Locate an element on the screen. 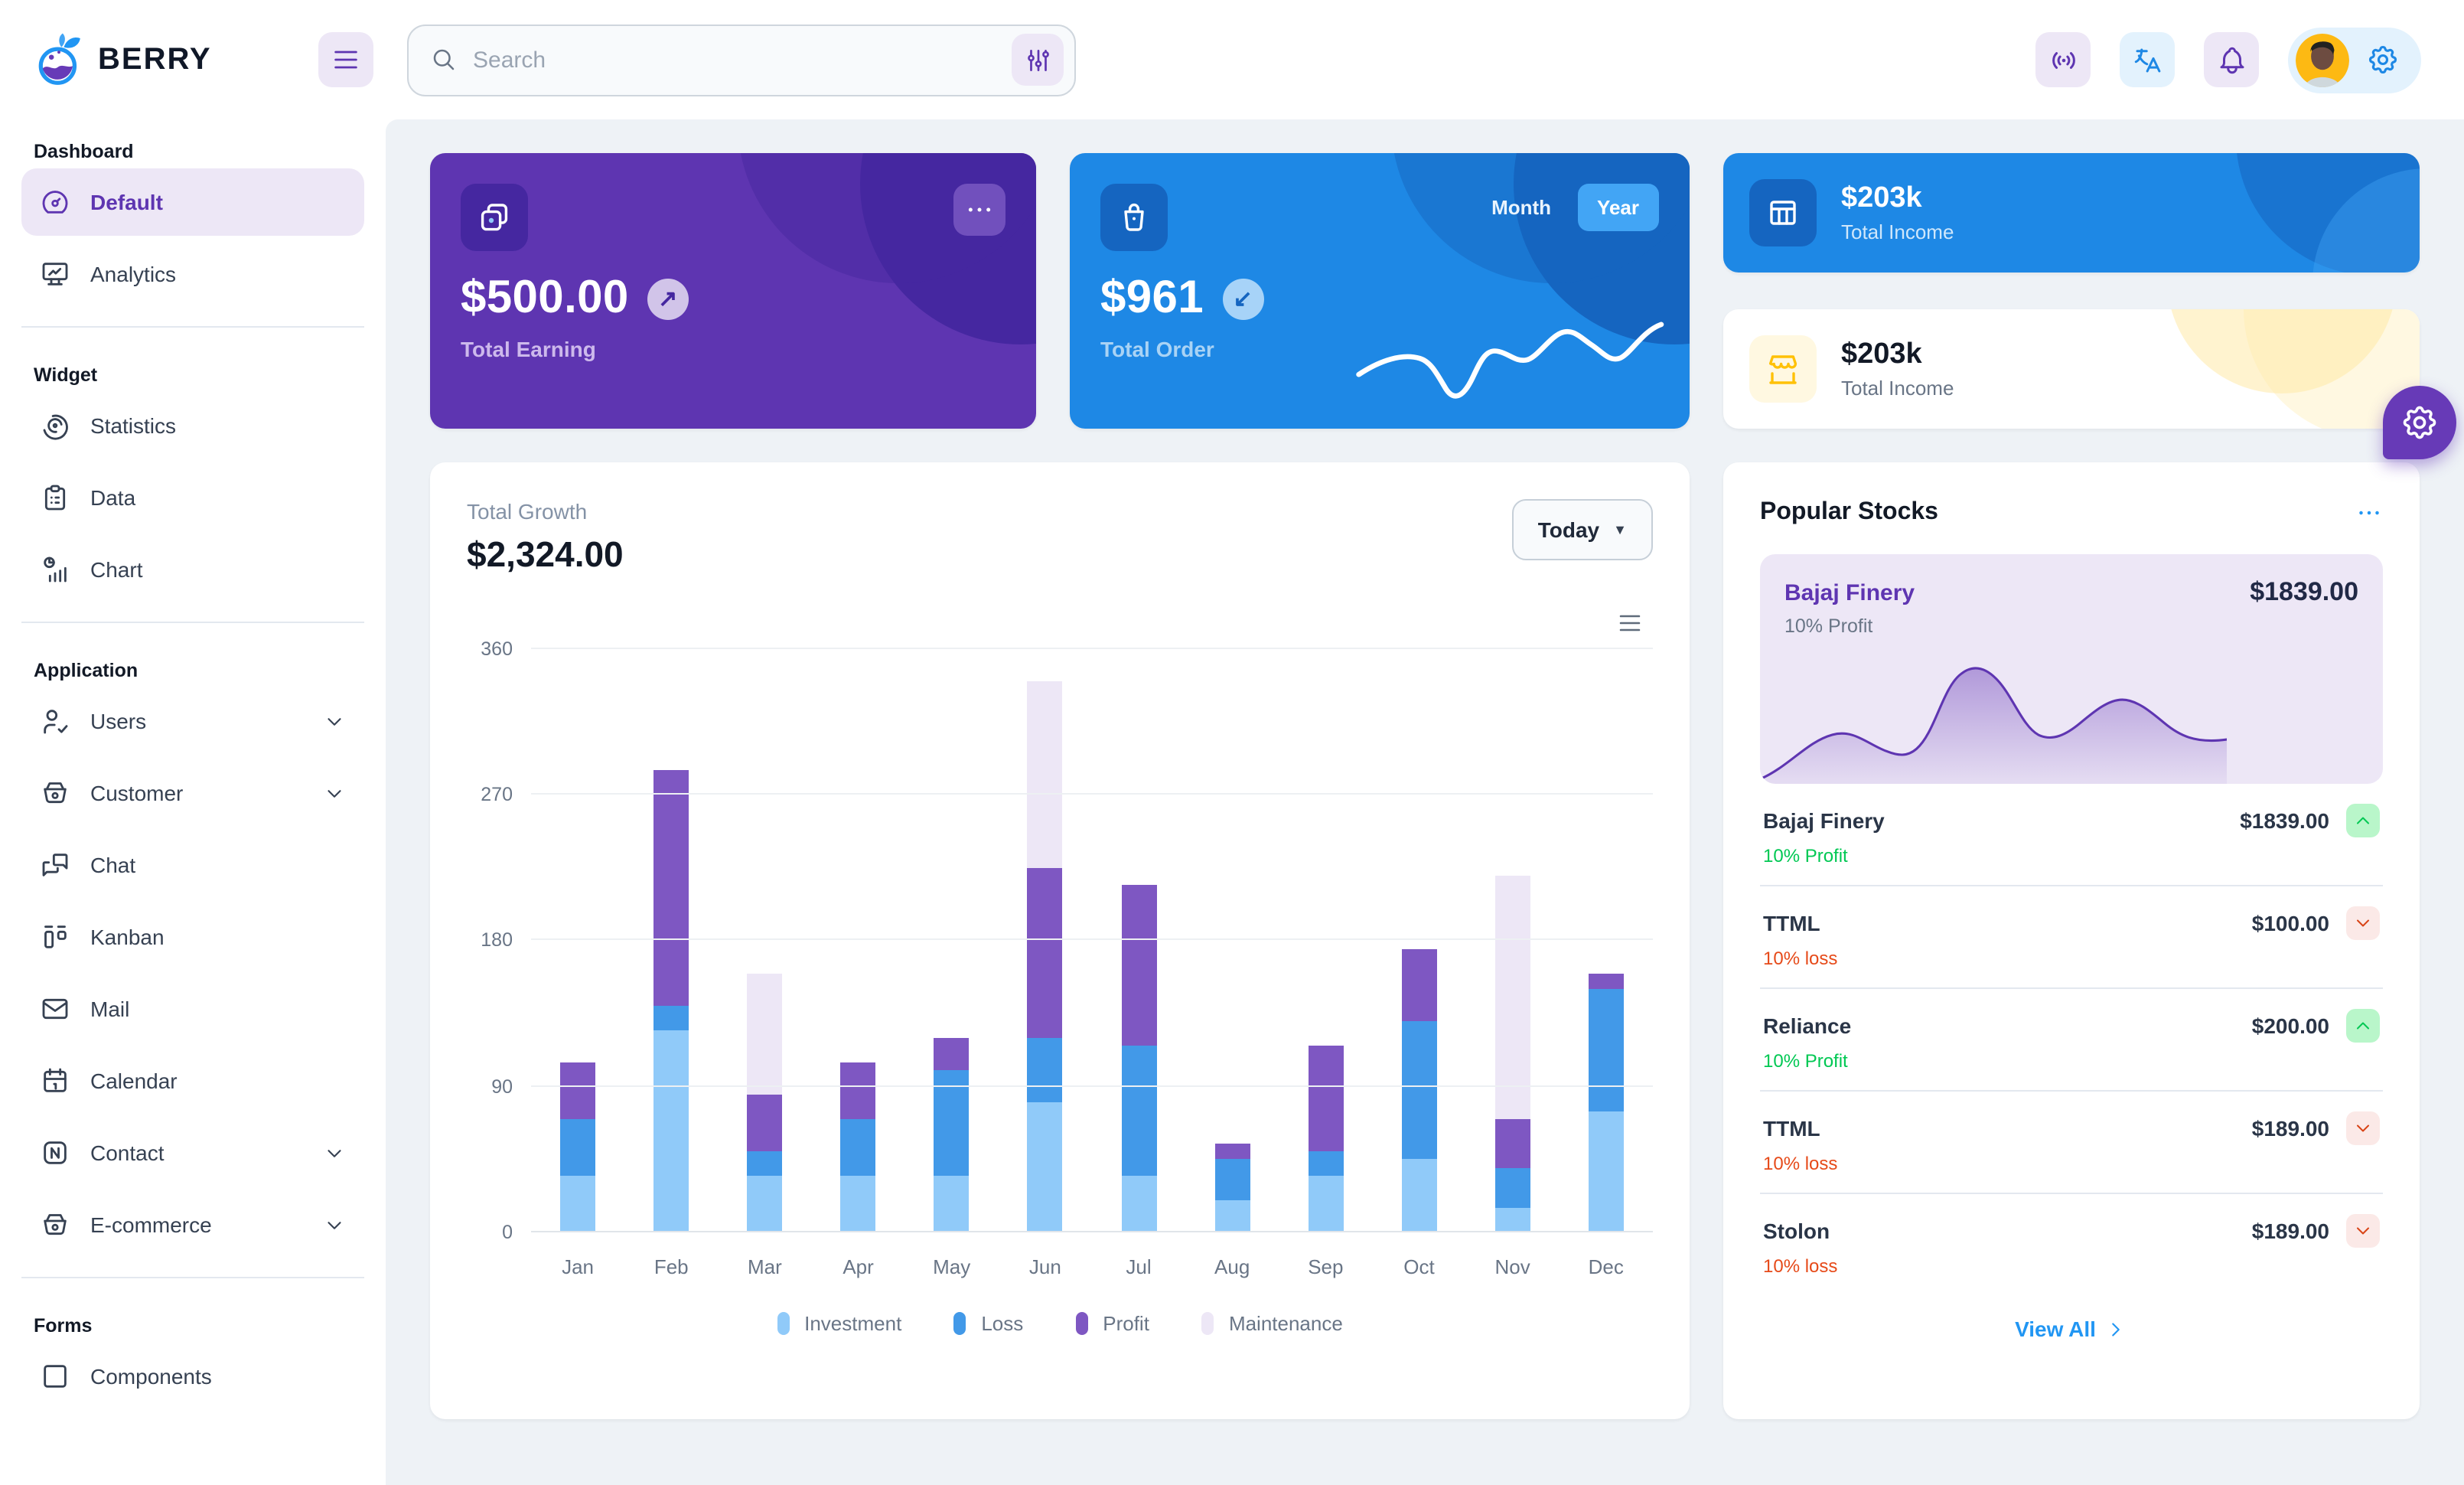 The image size is (2464, 1485). sidebar-item-data: Data is located at coordinates (192, 497).